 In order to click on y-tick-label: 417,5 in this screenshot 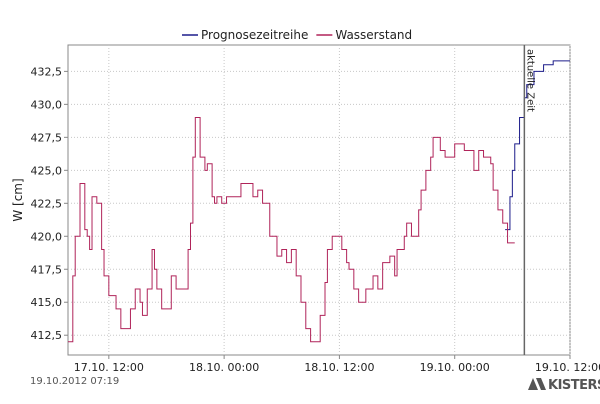, I will do `click(47, 269)`.